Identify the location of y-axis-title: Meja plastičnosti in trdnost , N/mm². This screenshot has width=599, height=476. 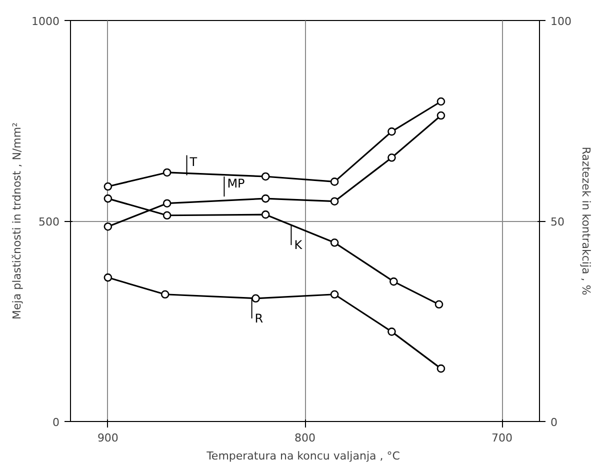
(17, 221).